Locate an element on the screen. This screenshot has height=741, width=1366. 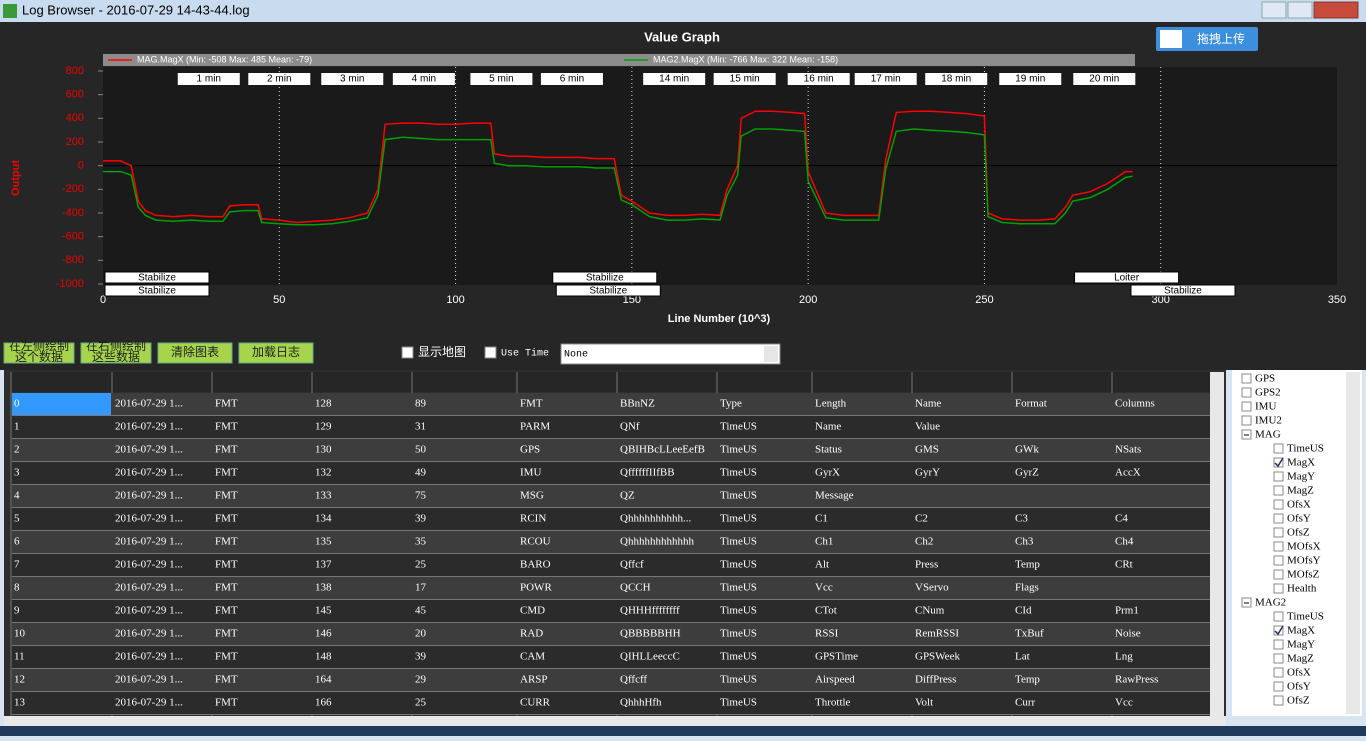
tree-scrollbar is located at coordinates (1353, 543).